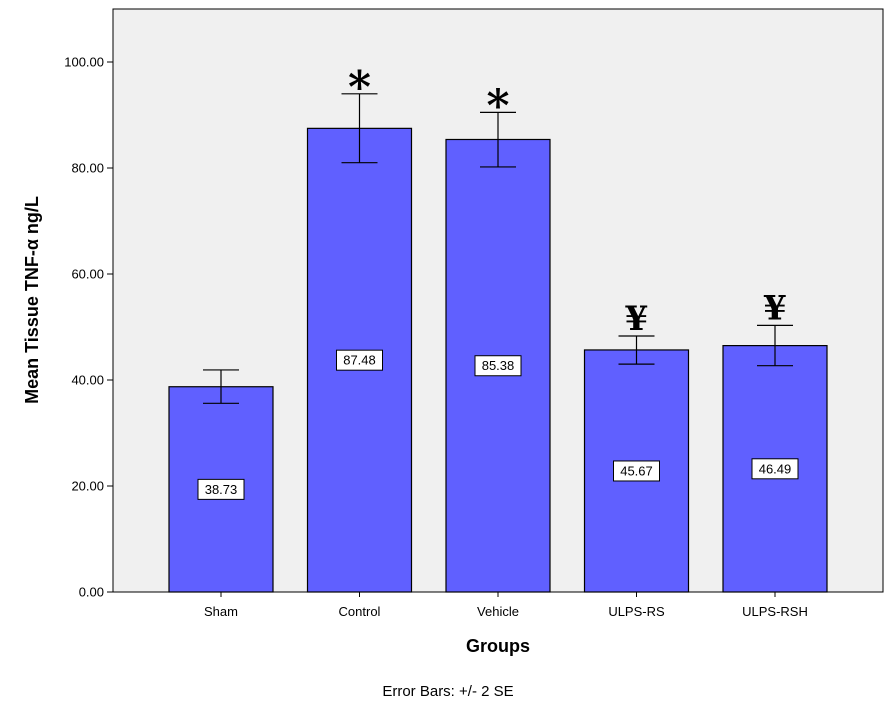 The height and width of the screenshot is (714, 892). I want to click on value-label: 46.49, so click(775, 469).